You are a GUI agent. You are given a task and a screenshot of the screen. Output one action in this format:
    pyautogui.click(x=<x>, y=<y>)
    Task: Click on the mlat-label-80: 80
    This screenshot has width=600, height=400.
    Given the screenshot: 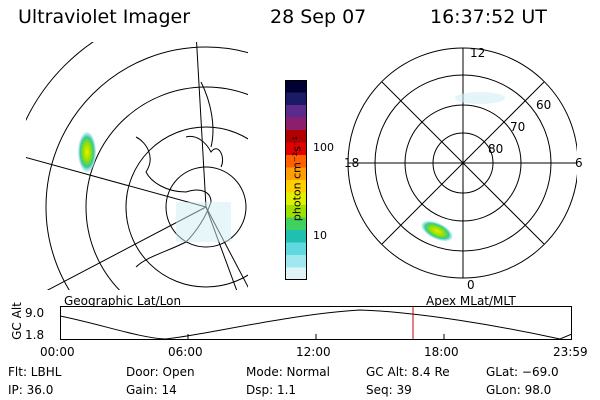 What is the action you would take?
    pyautogui.click(x=496, y=149)
    